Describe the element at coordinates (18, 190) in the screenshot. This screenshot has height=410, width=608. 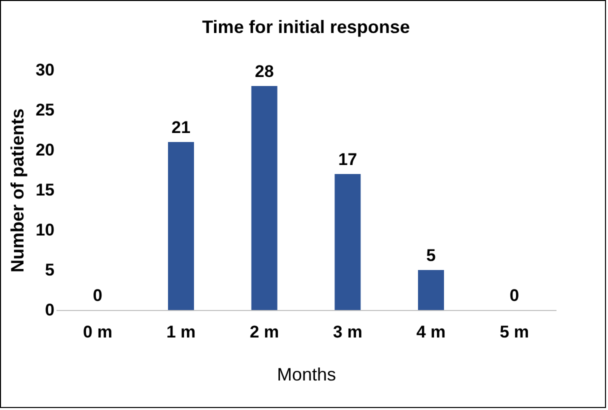
I see `y-axis-title: Number of patients` at that location.